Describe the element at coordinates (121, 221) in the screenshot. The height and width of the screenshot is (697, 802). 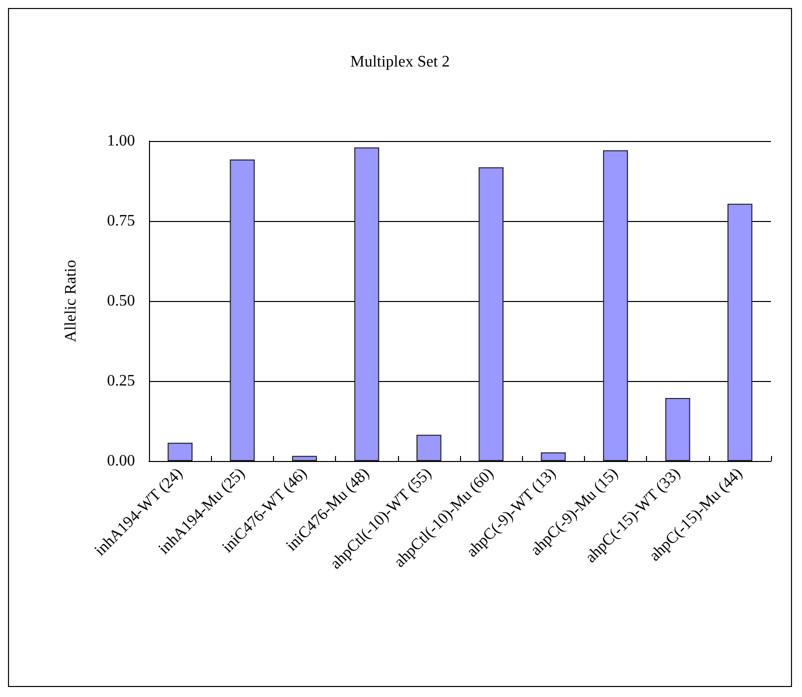
I see `y-tick-label: 0.75` at that location.